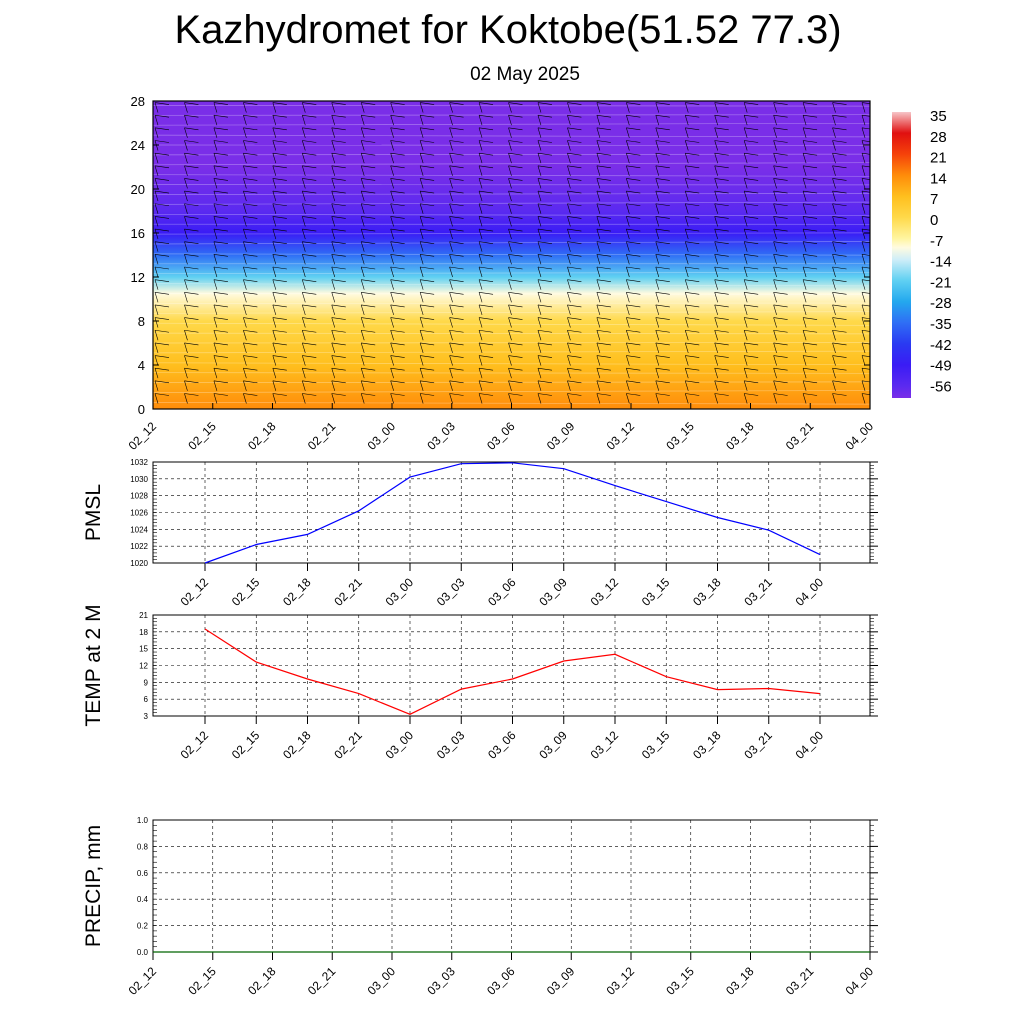 Image resolution: width=1024 pixels, height=1024 pixels. What do you see at coordinates (382, 436) in the screenshot?
I see `x-tick-label: 03_00` at bounding box center [382, 436].